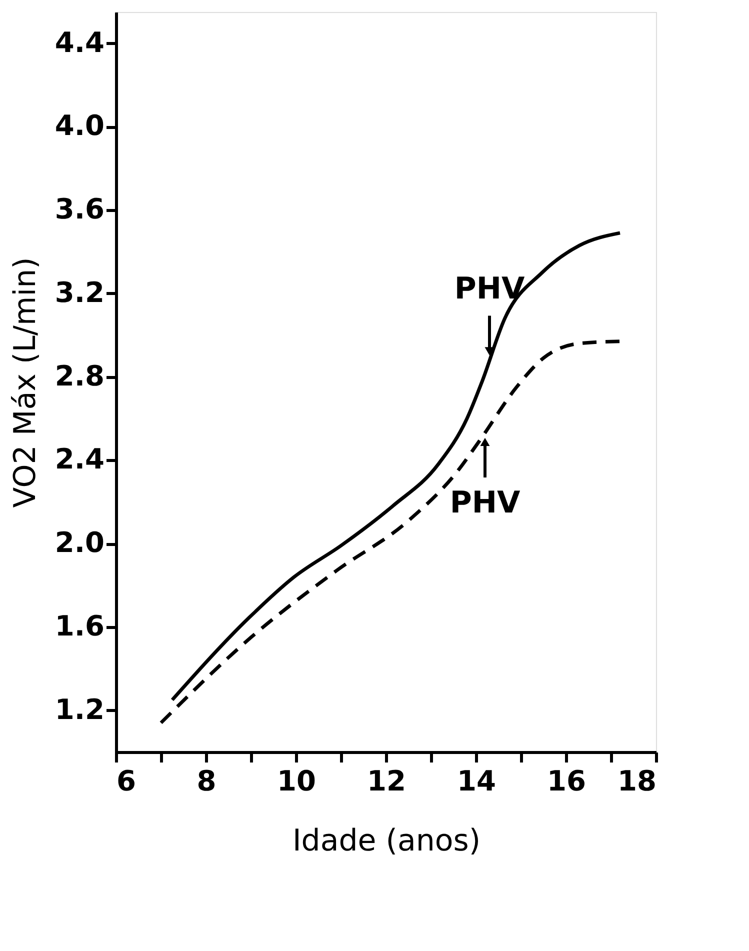 This screenshot has width=749, height=951. I want to click on y-tick-label: 2.0, so click(79, 543).